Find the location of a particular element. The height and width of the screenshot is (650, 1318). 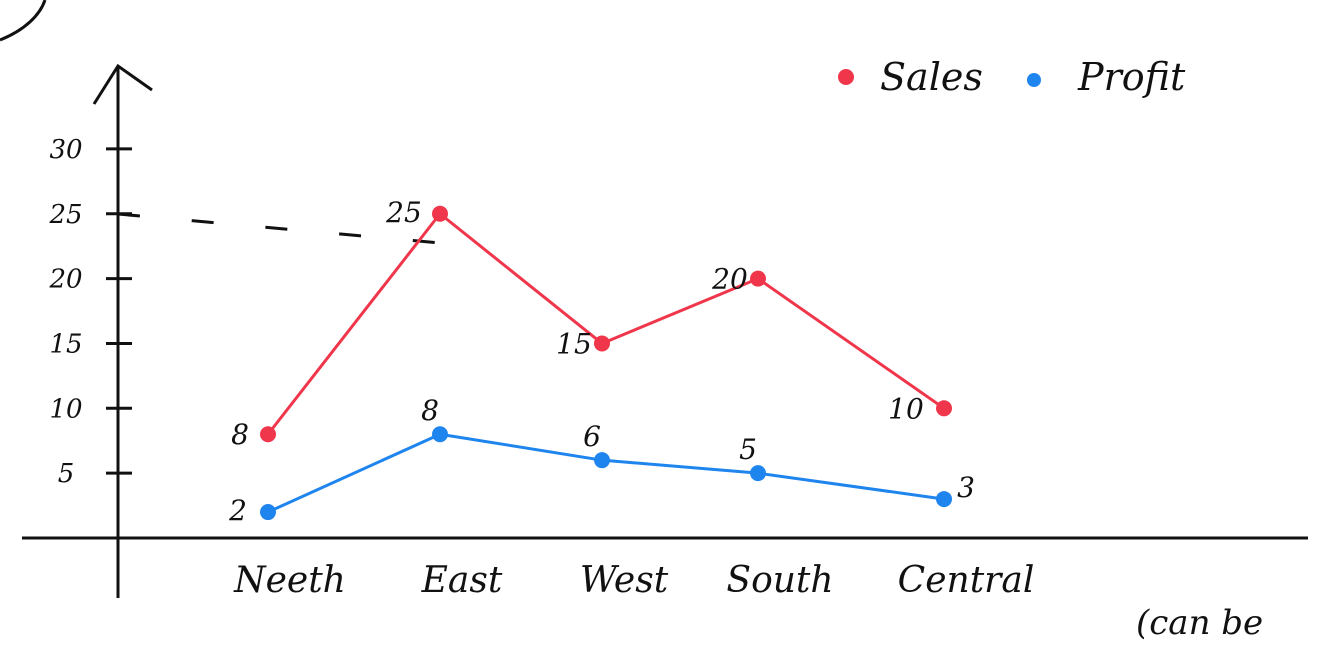

note-text: (can be is located at coordinates (1199, 623).